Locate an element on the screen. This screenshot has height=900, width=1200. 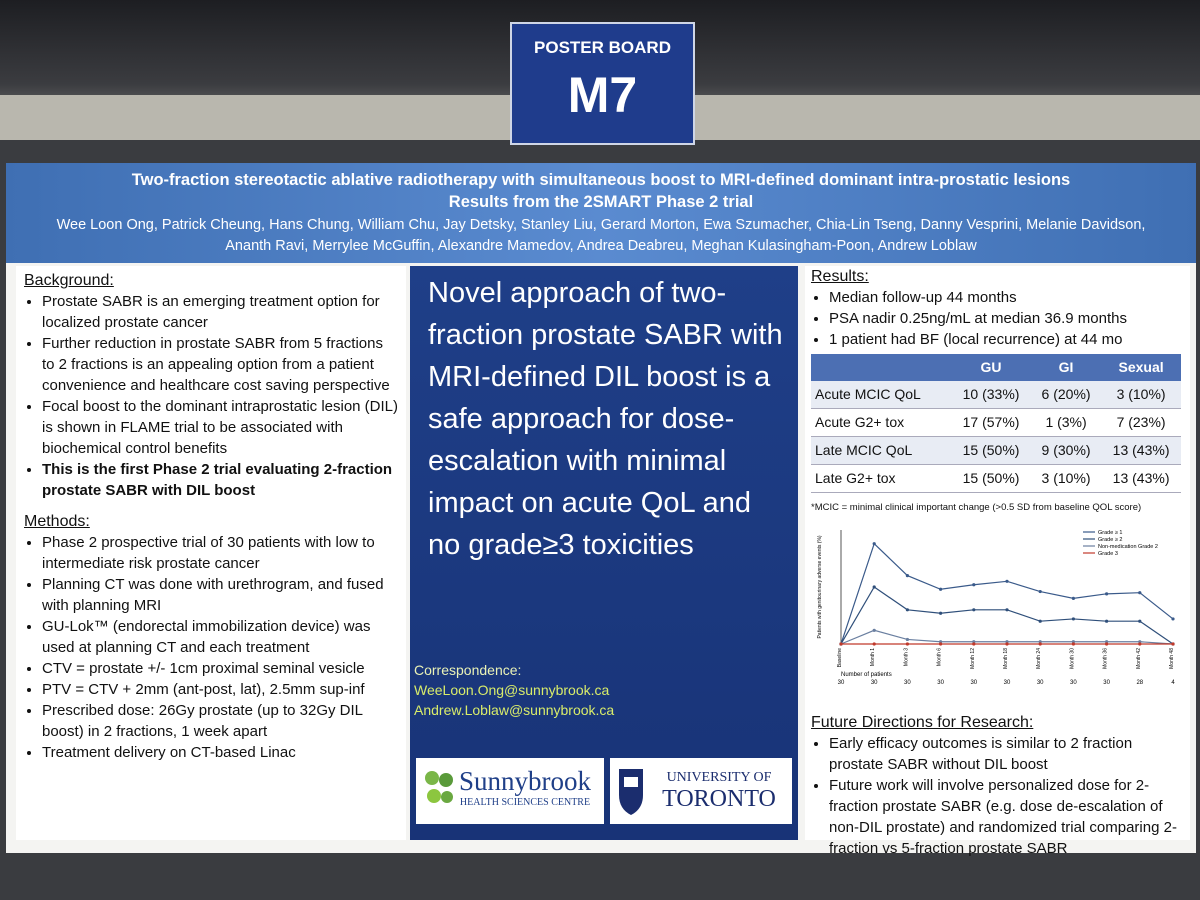
header-cell: Sexual is located at coordinates (1141, 367).